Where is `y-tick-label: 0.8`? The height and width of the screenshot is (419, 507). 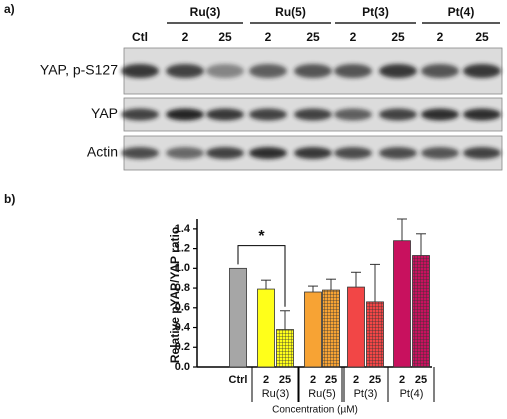
y-tick-label: 0.8 is located at coordinates (182, 288).